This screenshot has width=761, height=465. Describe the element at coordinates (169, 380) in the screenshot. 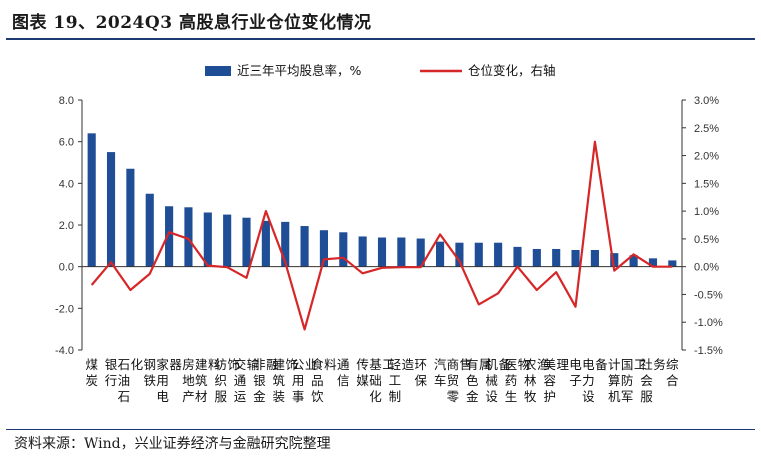

I see `category-label: 家用电器` at that location.